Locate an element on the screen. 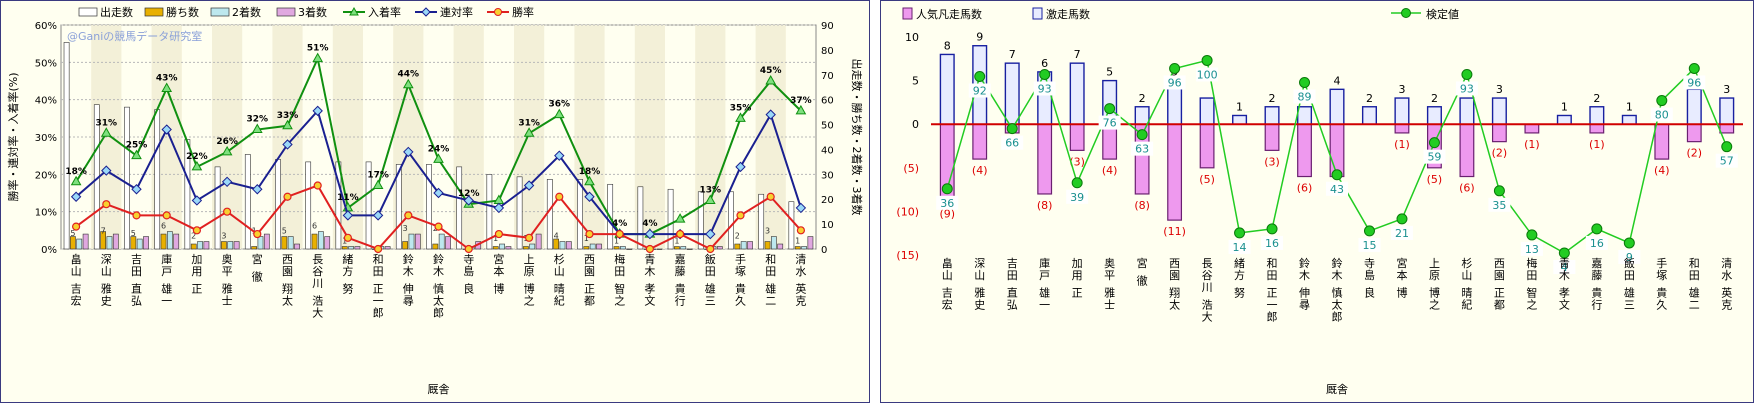 The image size is (1754, 406). test-value-label: 76 is located at coordinates (1110, 123).